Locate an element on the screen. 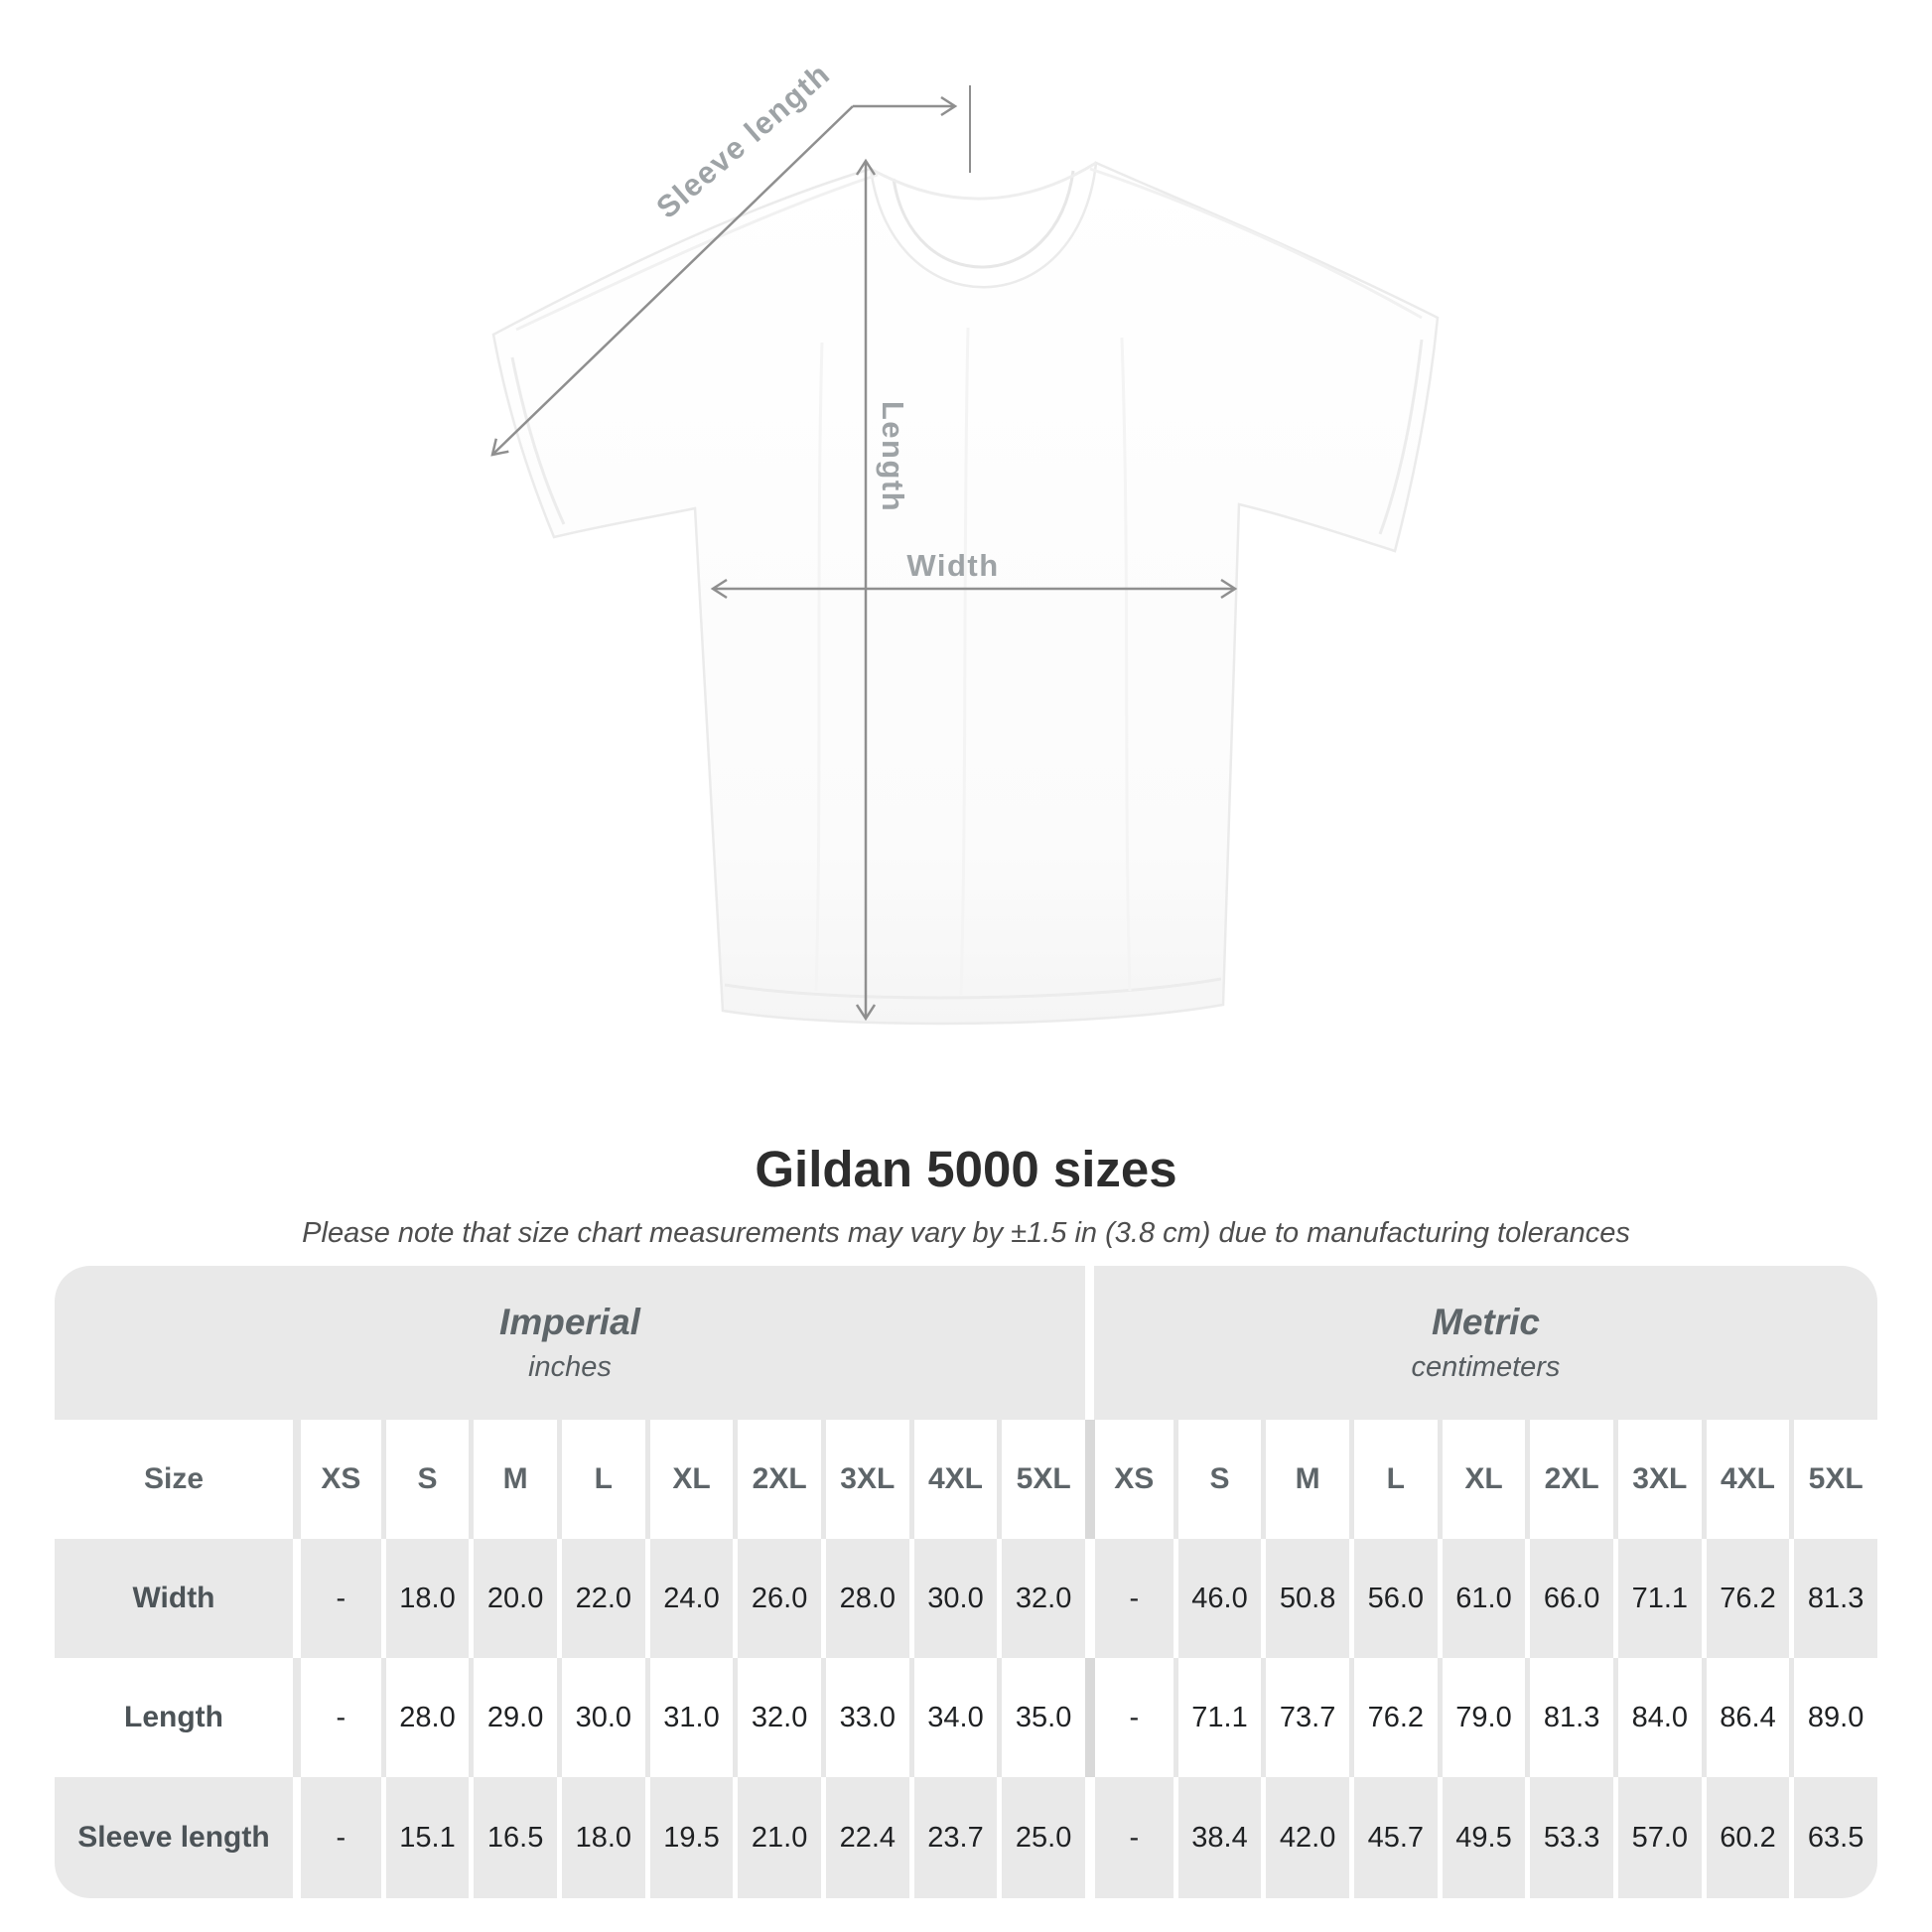  measurement-value-metric: 63.5 is located at coordinates (1833, 1838).